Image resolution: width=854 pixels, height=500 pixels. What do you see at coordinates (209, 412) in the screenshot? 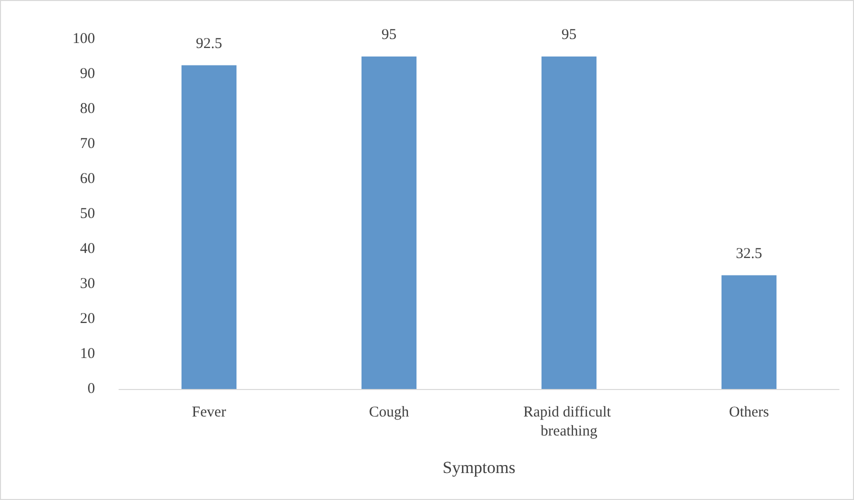
I see `x-tick-label: Fever` at bounding box center [209, 412].